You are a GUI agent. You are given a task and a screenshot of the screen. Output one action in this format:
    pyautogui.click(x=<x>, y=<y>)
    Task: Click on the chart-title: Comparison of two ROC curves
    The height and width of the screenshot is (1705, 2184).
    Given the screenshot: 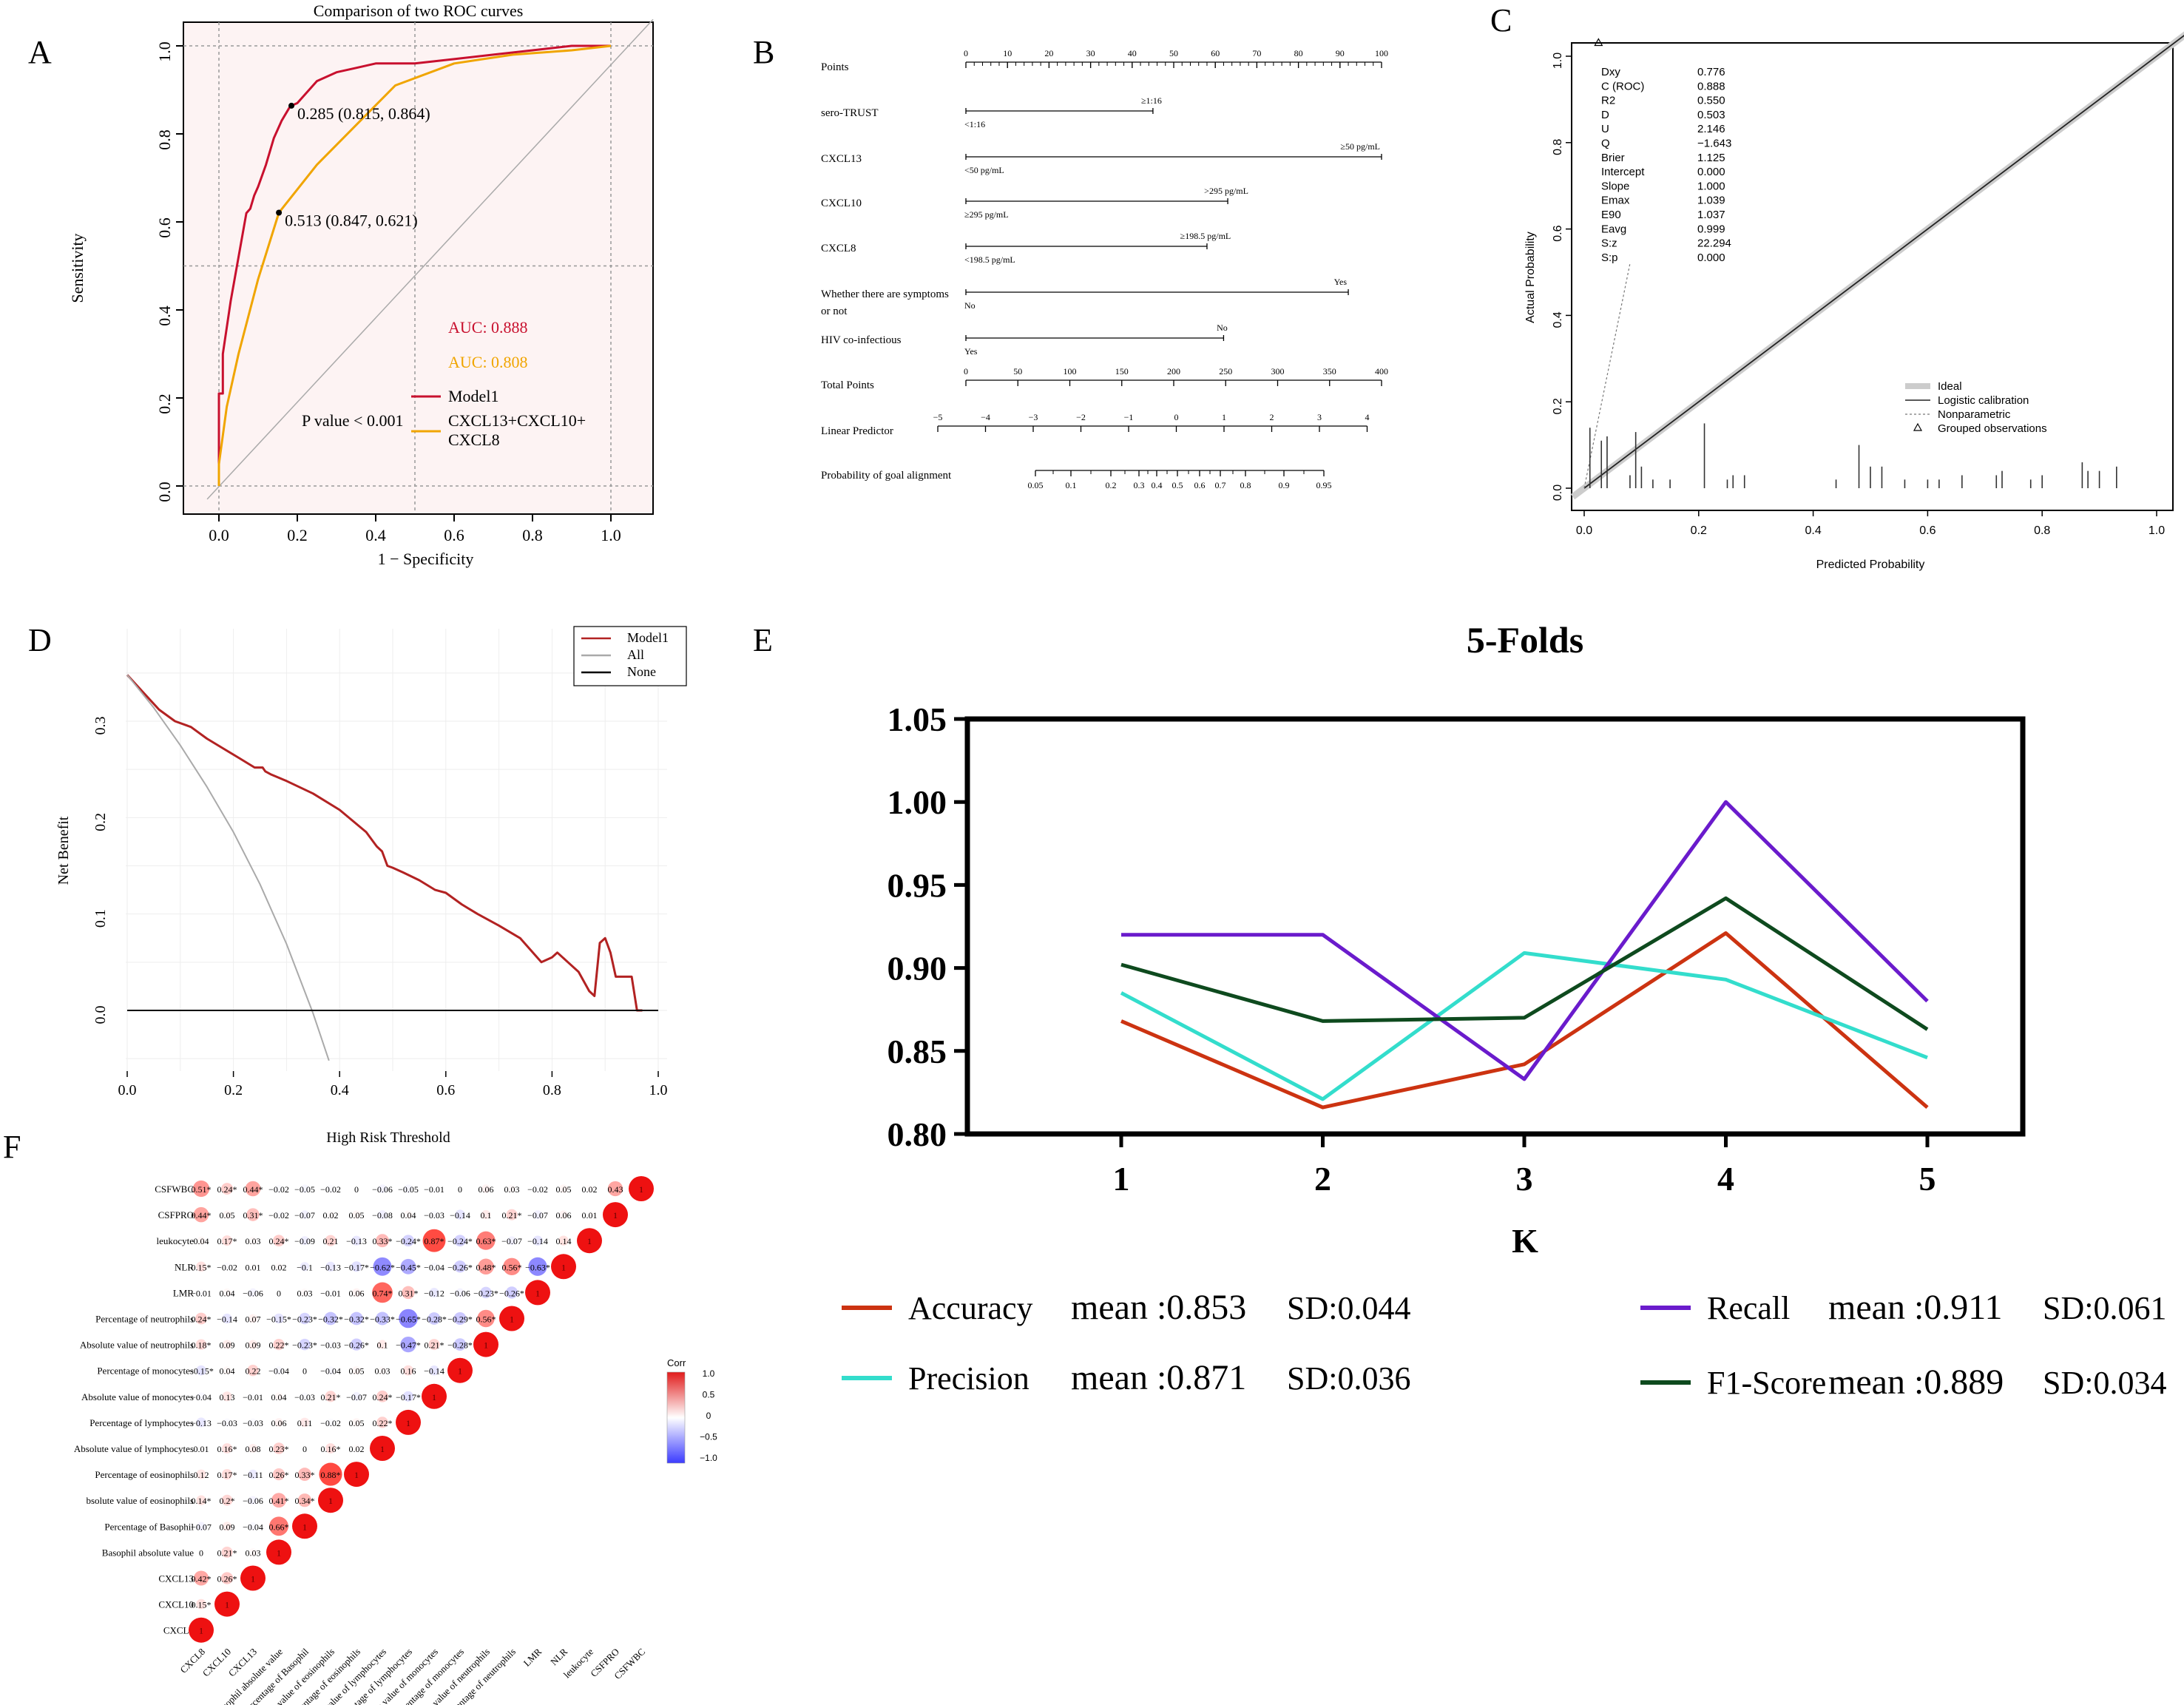 What is the action you would take?
    pyautogui.click(x=419, y=10)
    